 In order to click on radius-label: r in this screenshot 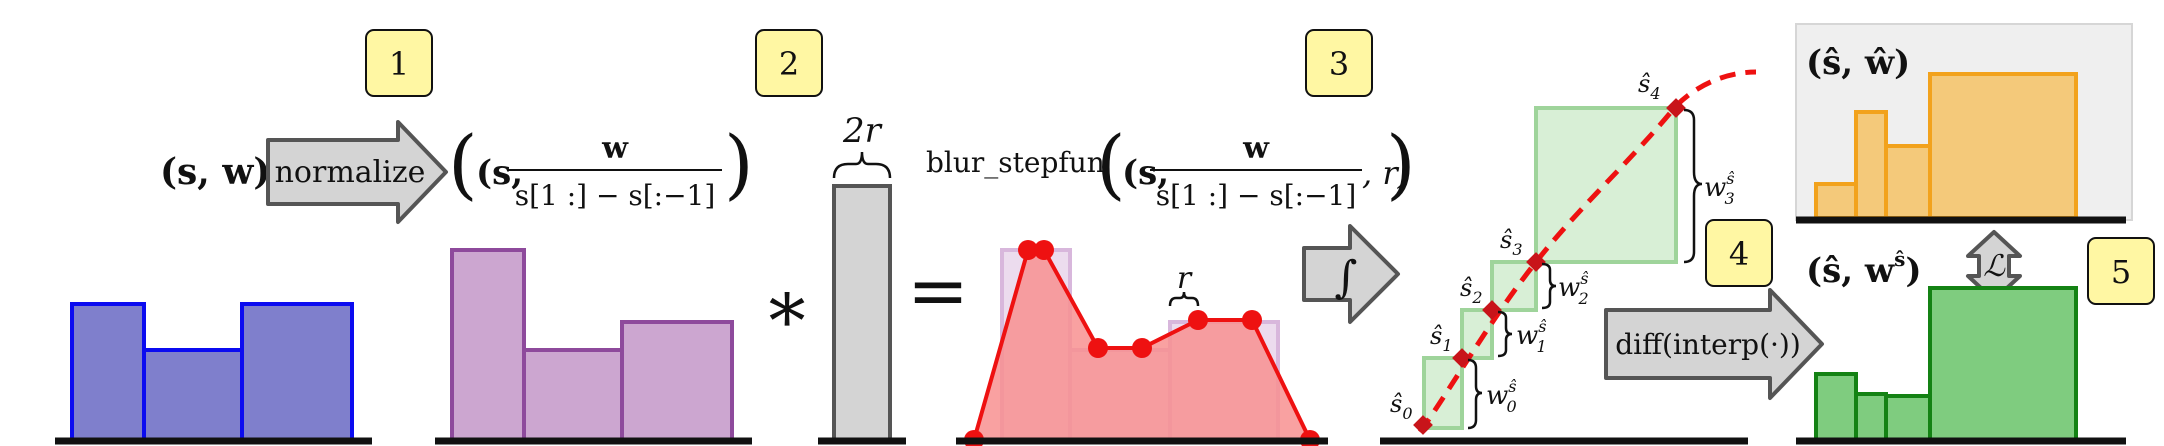, I will do `click(1185, 278)`.